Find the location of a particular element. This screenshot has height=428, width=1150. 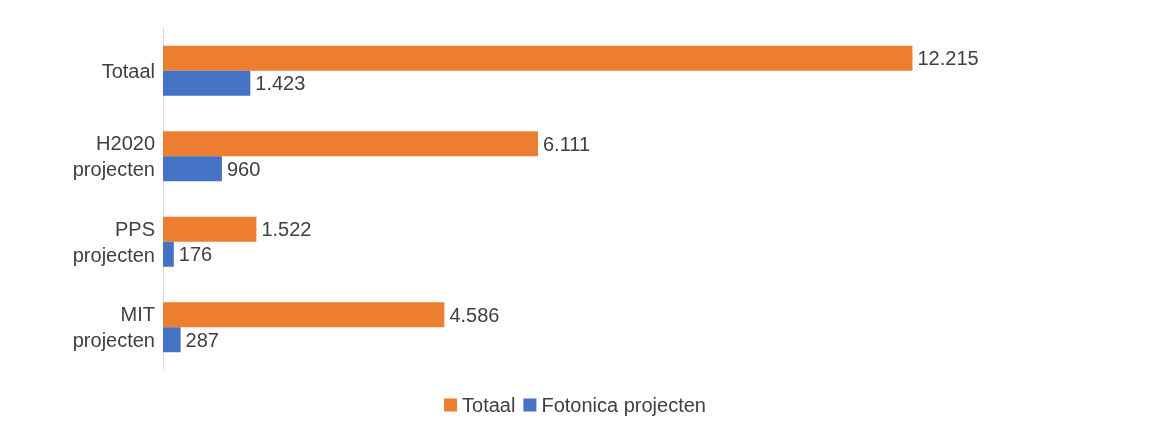

data-label: 287 is located at coordinates (202, 339).